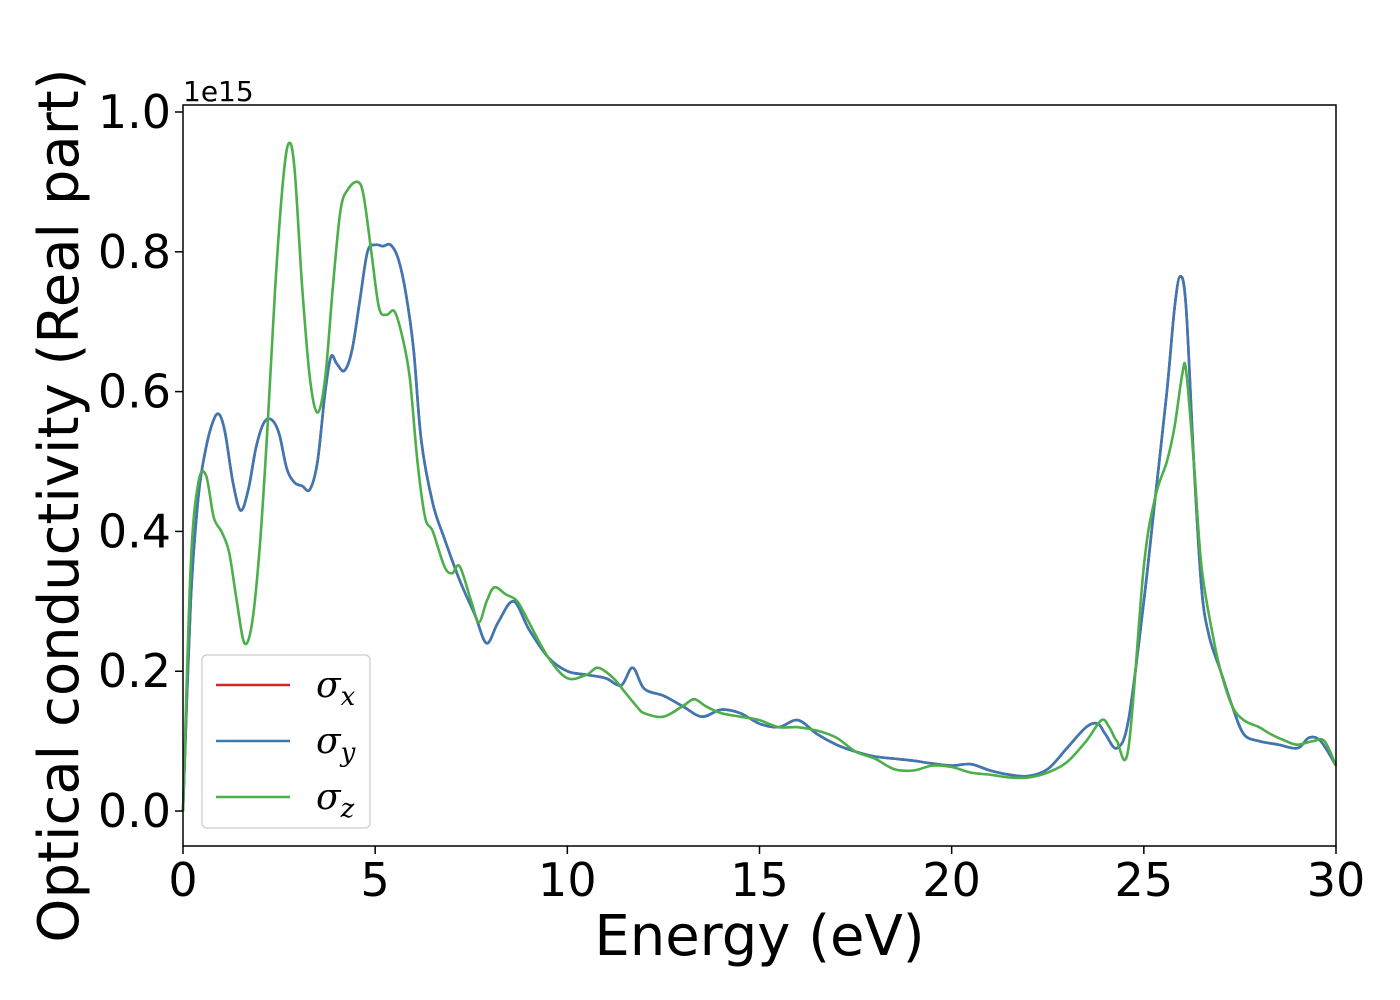 The height and width of the screenshot is (1000, 1400). Describe the element at coordinates (59, 505) in the screenshot. I see `y-axis-label: Optical conductivity (Real part)` at that location.